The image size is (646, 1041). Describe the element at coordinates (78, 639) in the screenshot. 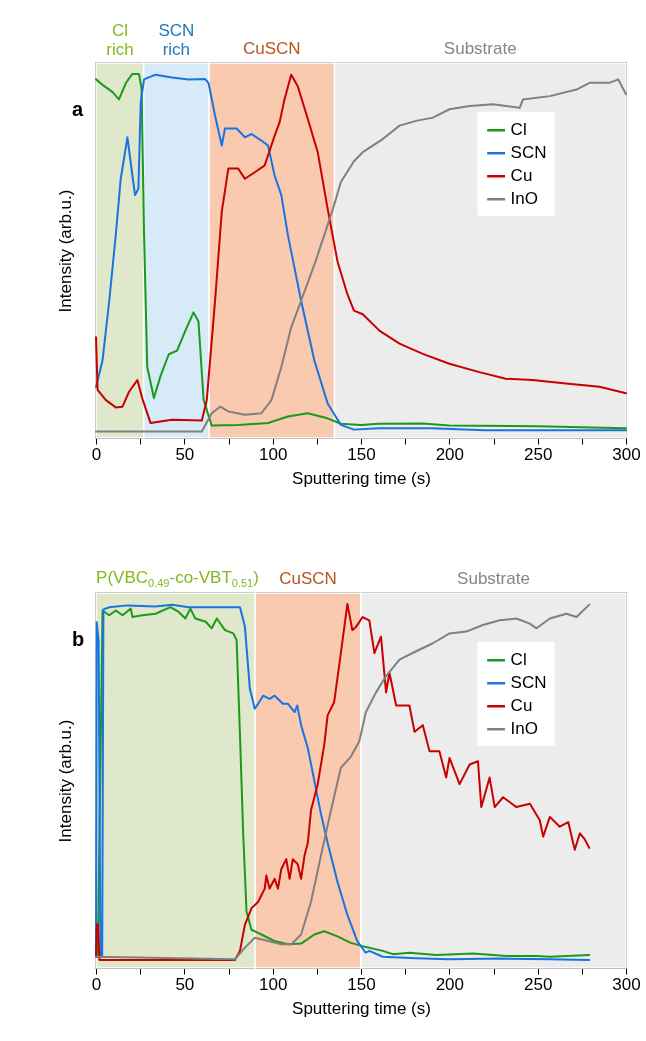

I see `text: b` at that location.